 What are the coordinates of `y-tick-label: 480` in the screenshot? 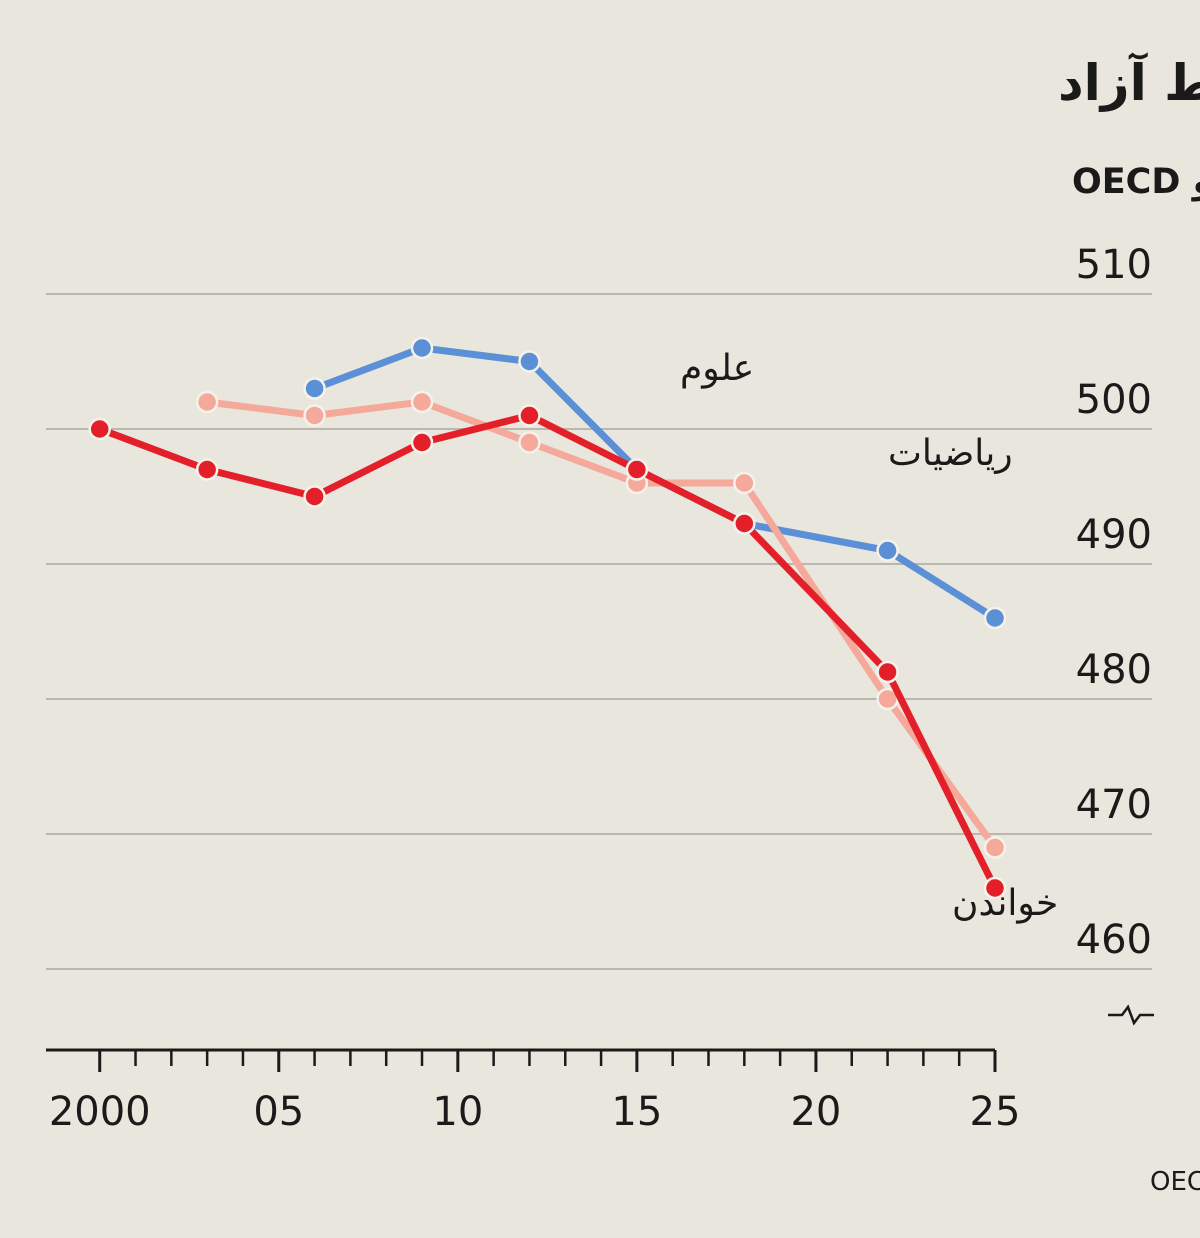 It's located at (1114, 670).